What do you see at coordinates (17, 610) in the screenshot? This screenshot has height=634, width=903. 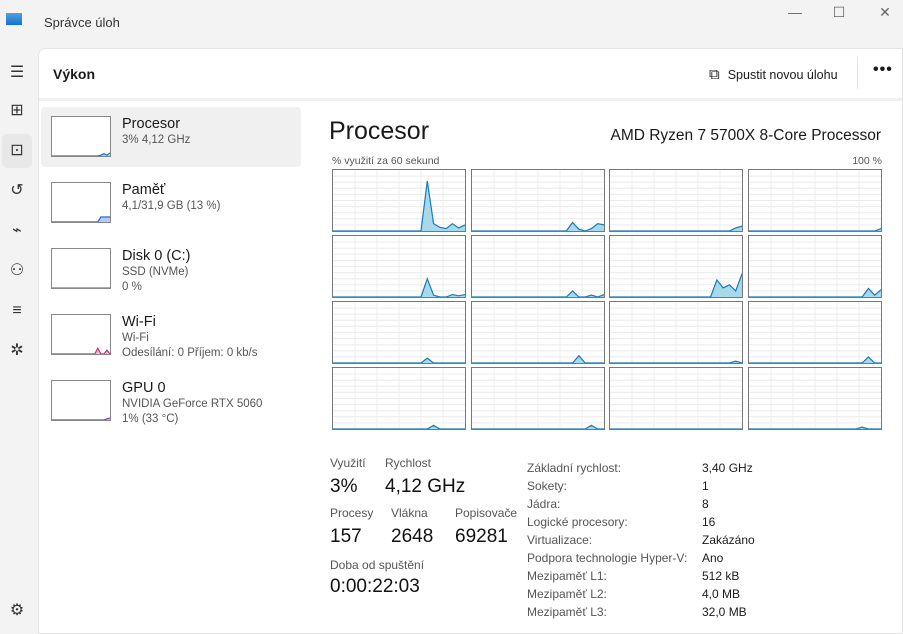 I see `settings-icon: ⚙` at bounding box center [17, 610].